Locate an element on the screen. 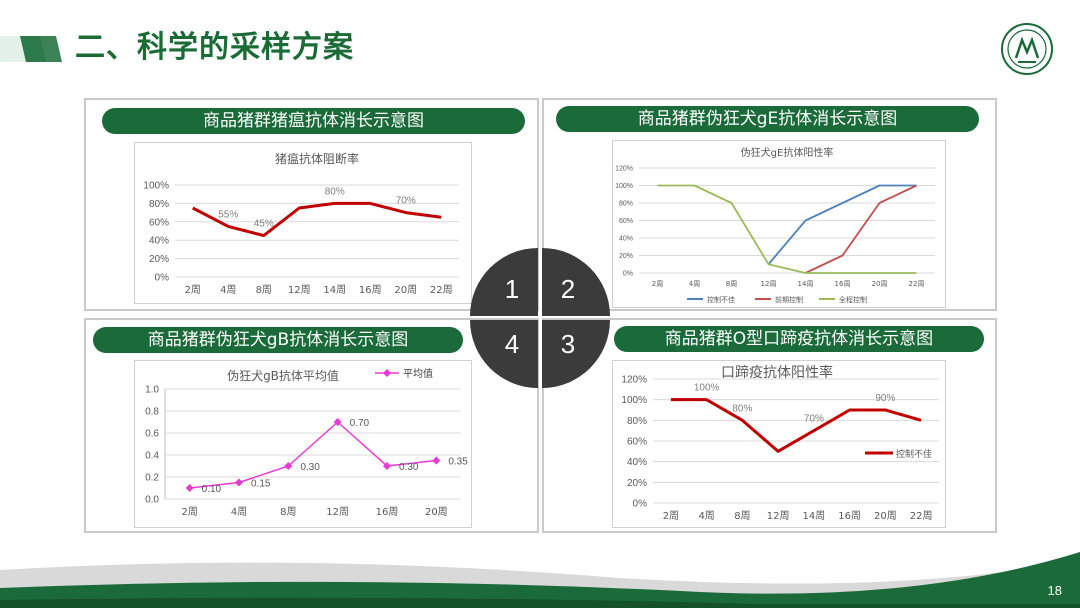 The width and height of the screenshot is (1080, 608). chart-title: 猪瘟抗体阻断率 is located at coordinates (317, 158).